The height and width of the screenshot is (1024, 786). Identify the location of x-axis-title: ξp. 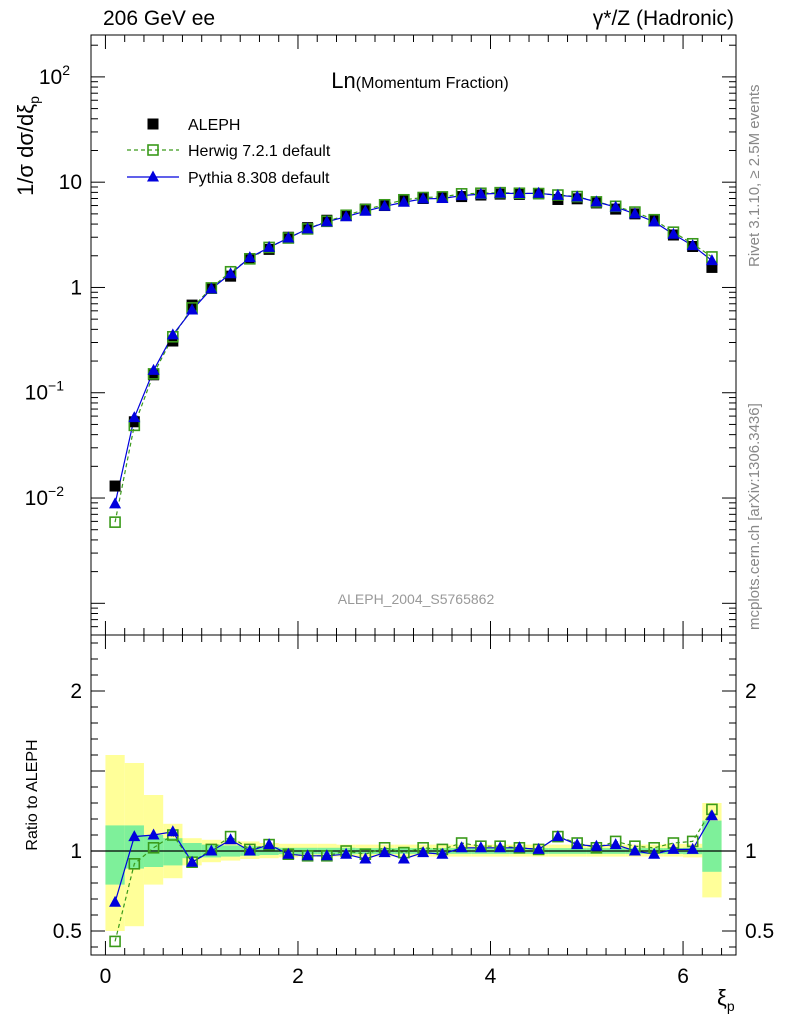
(726, 999).